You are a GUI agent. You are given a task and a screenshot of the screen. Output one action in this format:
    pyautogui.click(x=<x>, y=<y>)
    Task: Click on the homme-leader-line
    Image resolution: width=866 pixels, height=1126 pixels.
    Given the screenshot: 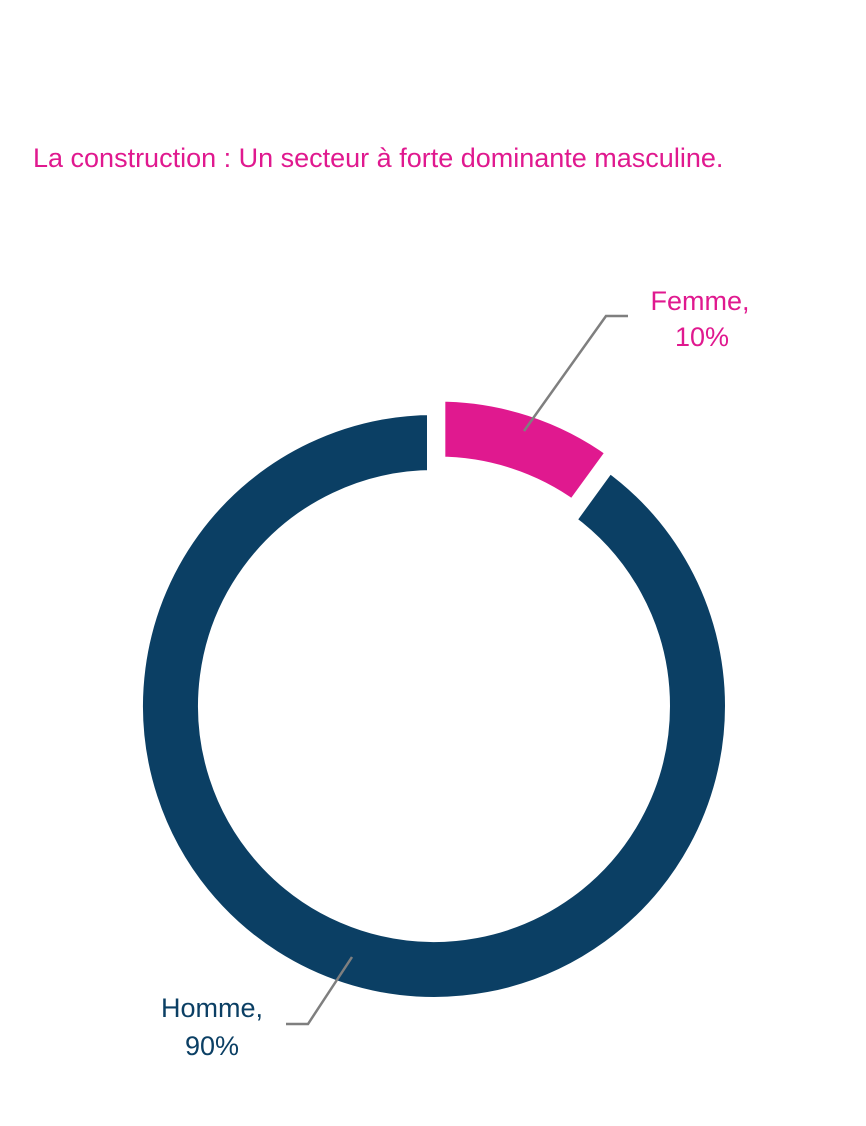 What is the action you would take?
    pyautogui.click(x=320, y=991)
    